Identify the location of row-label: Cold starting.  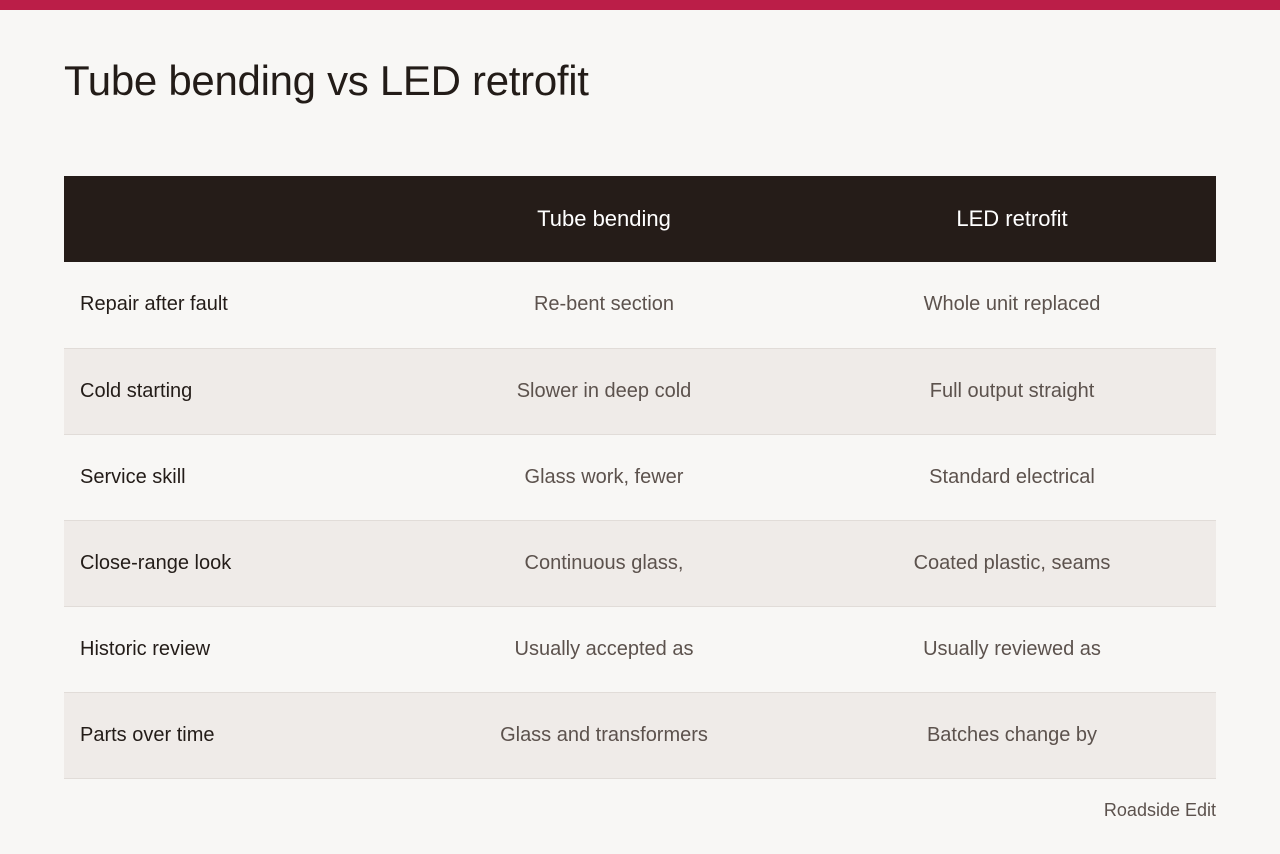
(136, 390).